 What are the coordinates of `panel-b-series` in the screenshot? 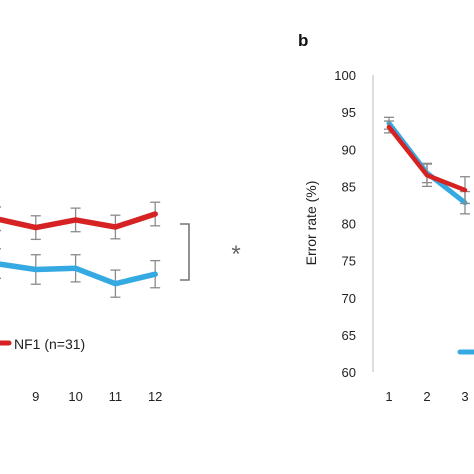 It's located at (427, 165).